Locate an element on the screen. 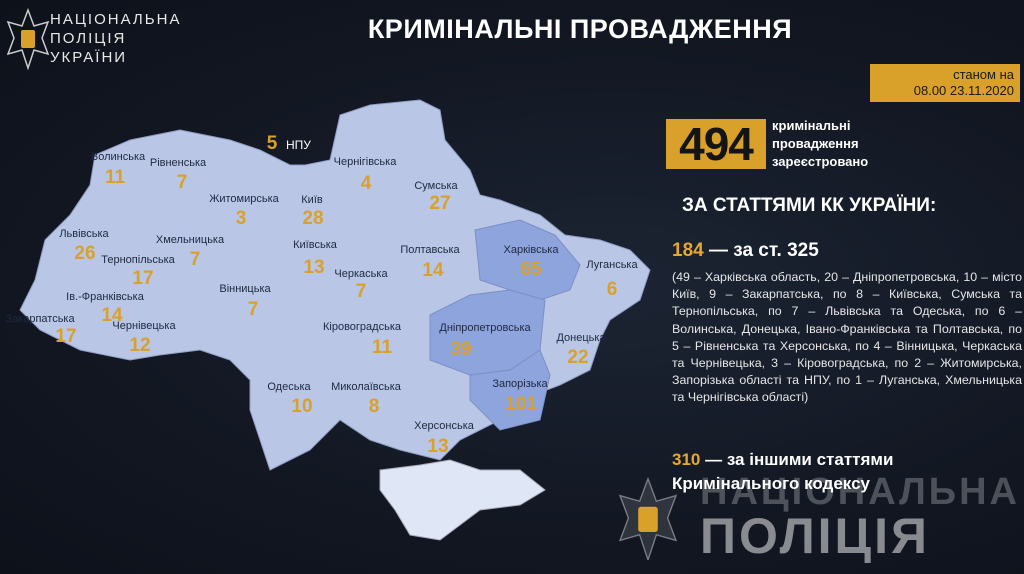 The width and height of the screenshot is (1024, 574). region-label: Тернопільська is located at coordinates (138, 260).